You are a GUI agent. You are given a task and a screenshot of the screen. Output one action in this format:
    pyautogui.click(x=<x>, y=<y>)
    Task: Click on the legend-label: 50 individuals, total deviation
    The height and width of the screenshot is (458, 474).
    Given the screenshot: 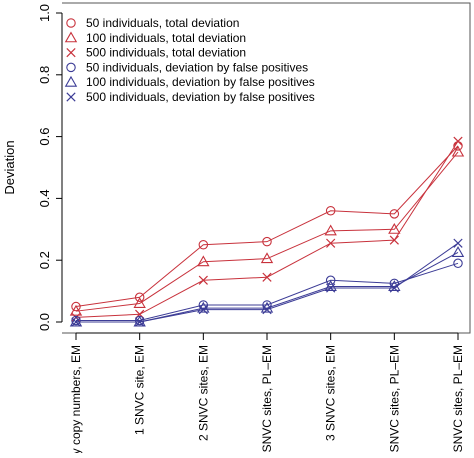 What is the action you would take?
    pyautogui.click(x=162, y=23)
    